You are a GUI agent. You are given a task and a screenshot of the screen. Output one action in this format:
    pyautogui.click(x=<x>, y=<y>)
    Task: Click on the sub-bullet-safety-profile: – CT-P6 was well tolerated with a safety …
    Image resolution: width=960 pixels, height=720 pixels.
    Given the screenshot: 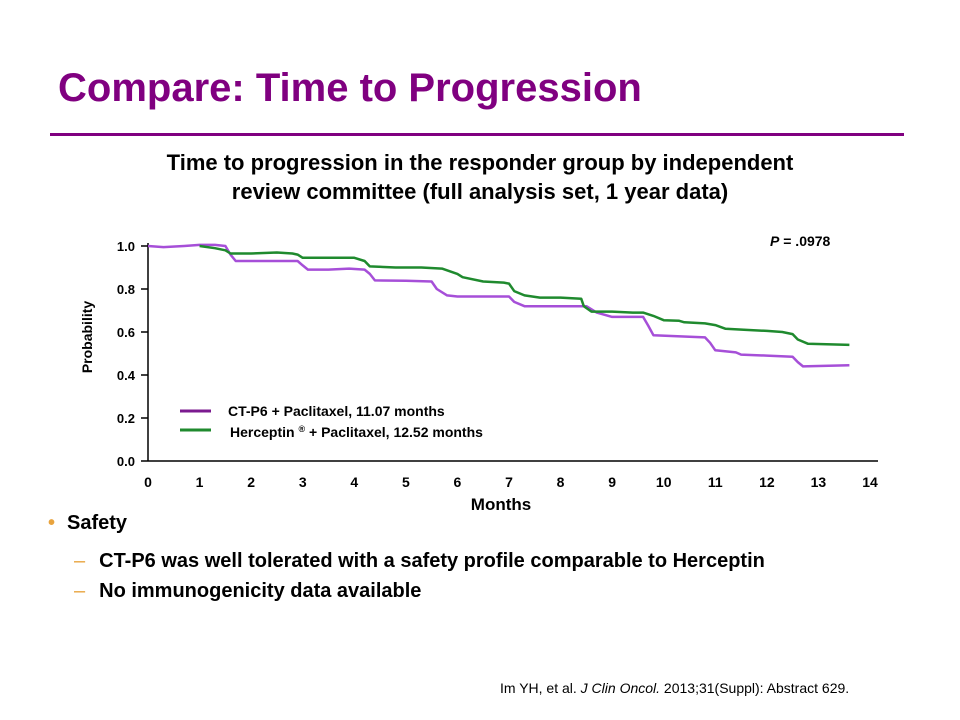 What is the action you would take?
    pyautogui.click(x=419, y=561)
    